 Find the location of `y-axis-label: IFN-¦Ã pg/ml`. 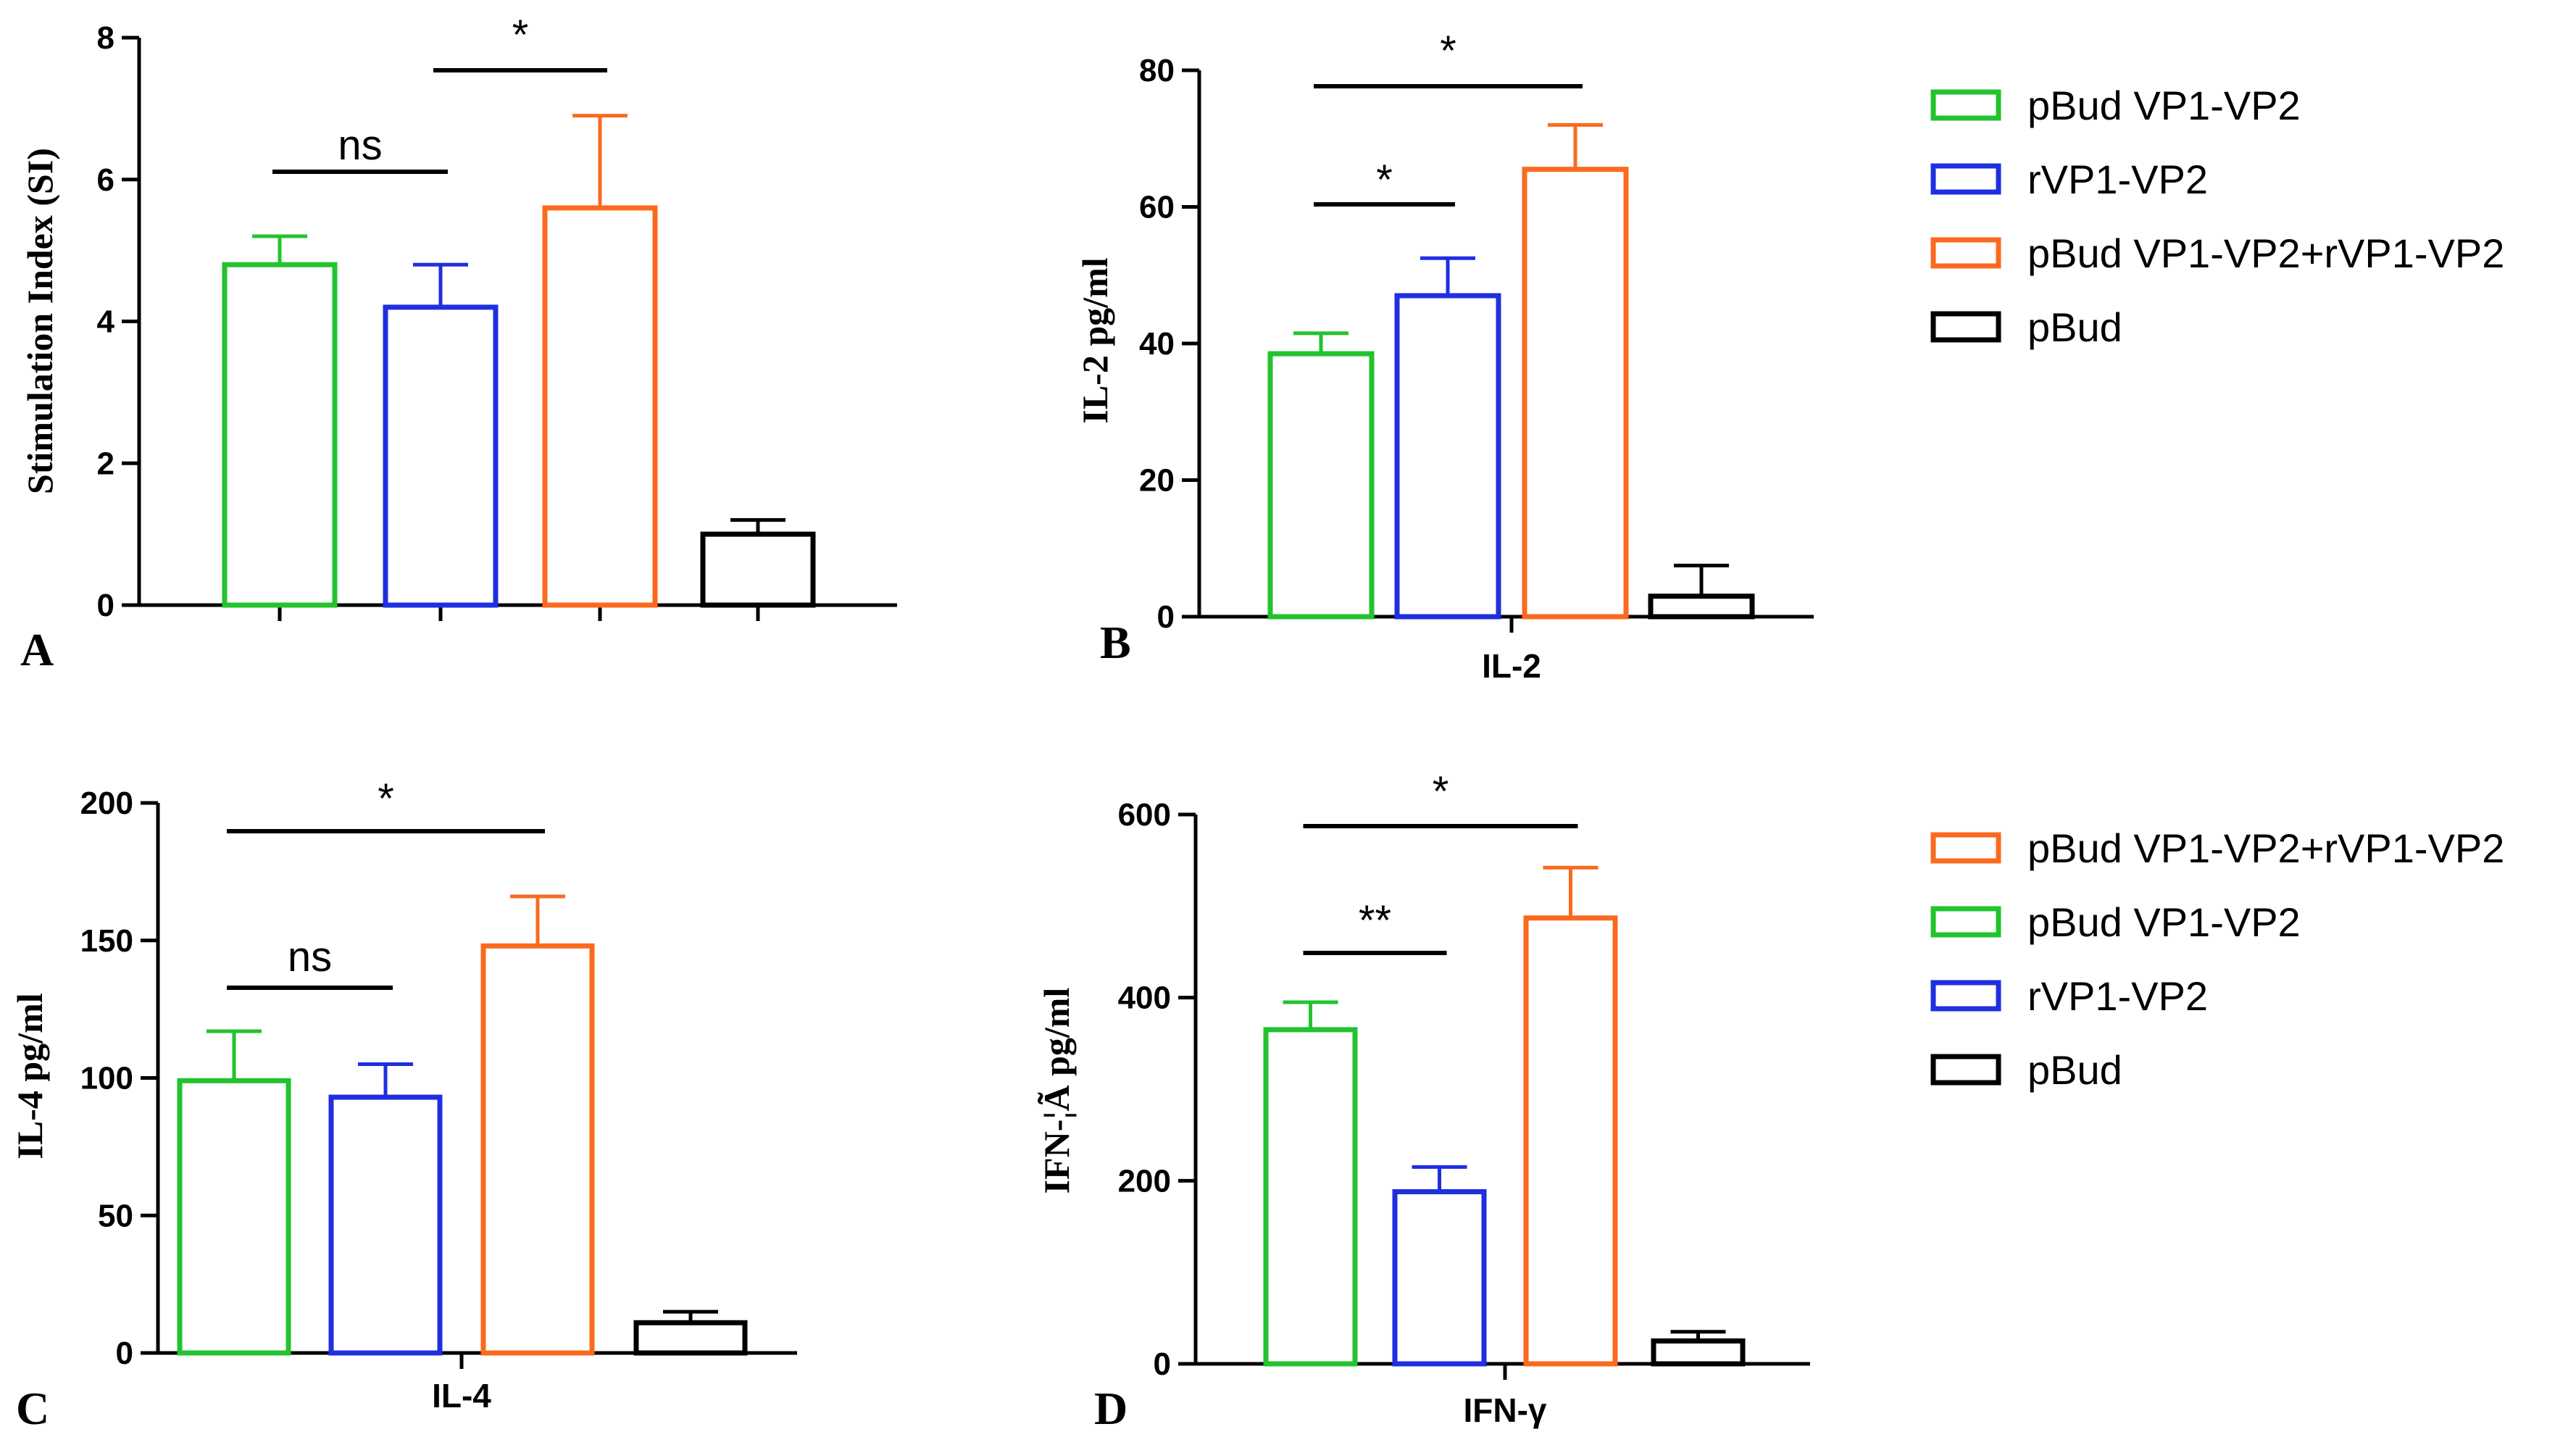

y-axis-label: IFN-¦Ã pg/ml is located at coordinates (1056, 1091).